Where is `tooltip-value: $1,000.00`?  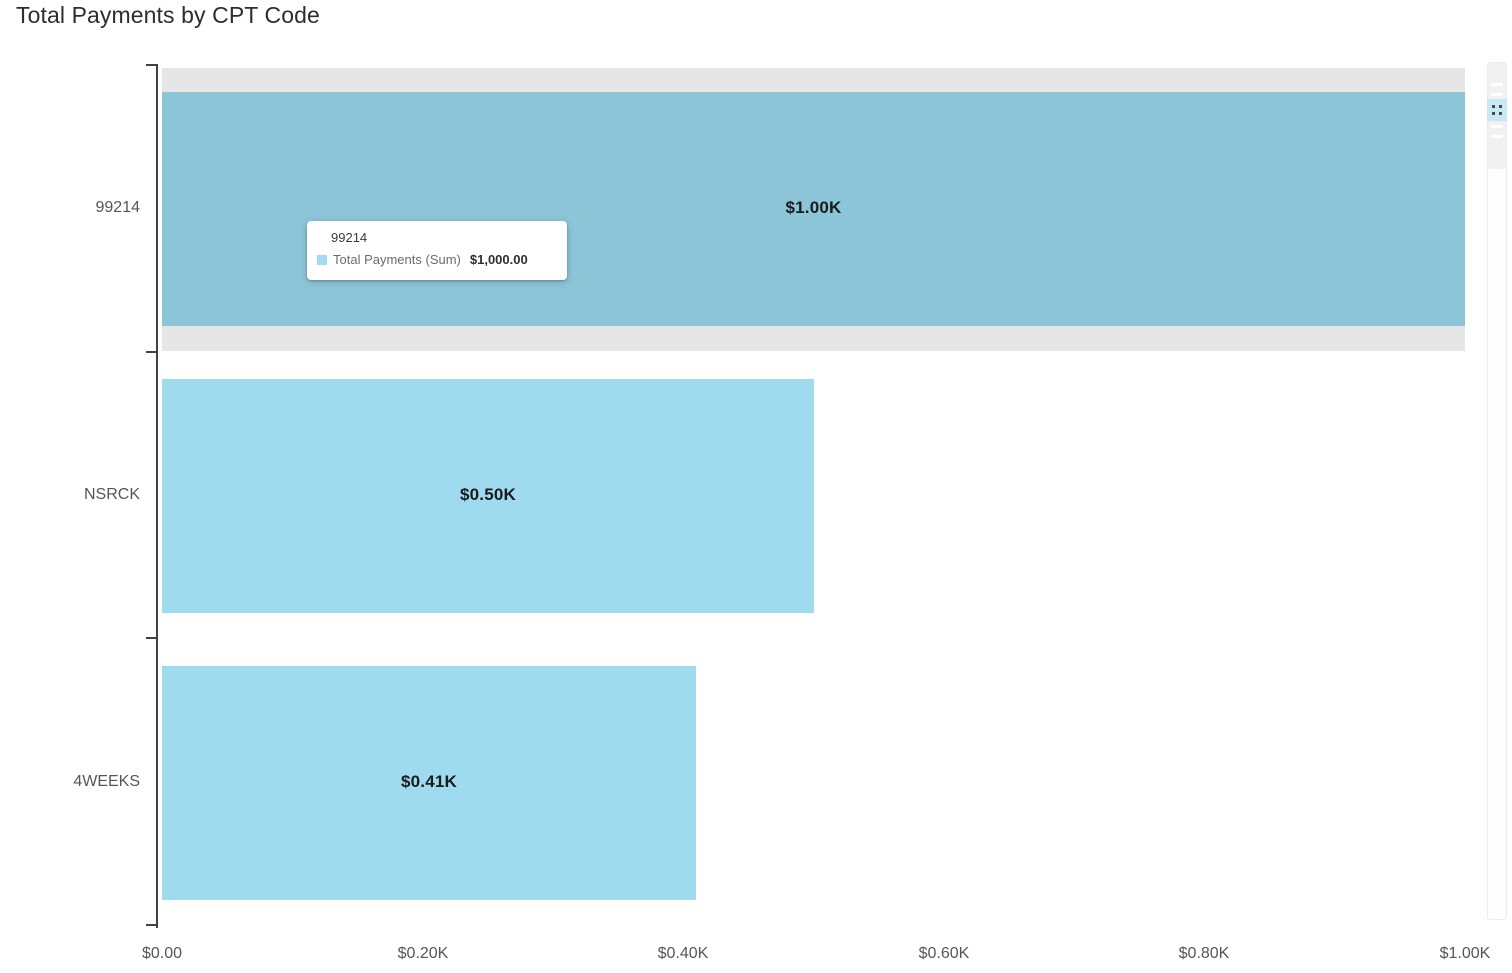 tooltip-value: $1,000.00 is located at coordinates (498, 259).